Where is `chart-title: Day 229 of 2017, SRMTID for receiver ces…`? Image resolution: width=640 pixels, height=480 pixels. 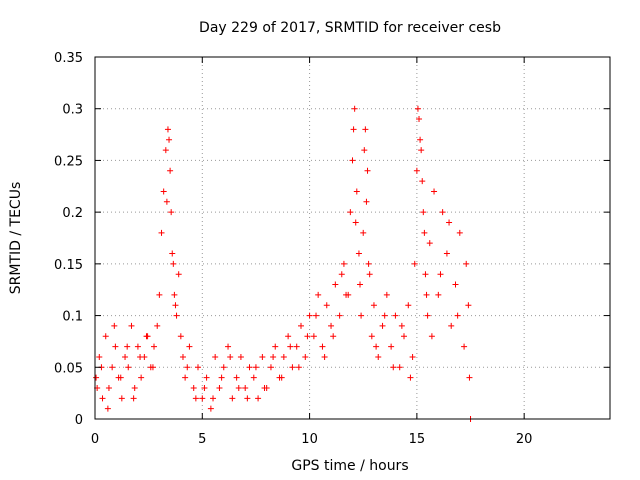 chart-title: Day 229 of 2017, SRMTID for receiver ces… is located at coordinates (350, 28).